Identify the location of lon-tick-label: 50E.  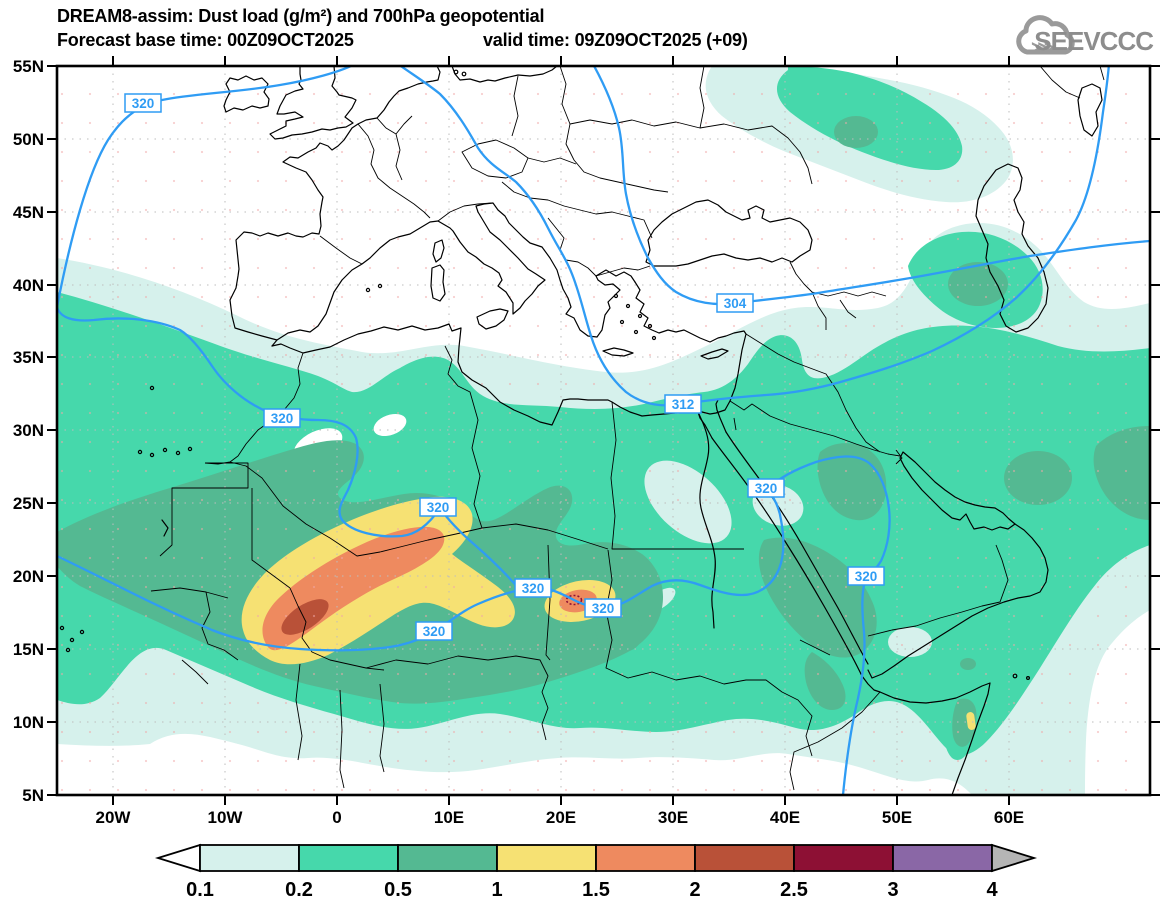
(897, 817).